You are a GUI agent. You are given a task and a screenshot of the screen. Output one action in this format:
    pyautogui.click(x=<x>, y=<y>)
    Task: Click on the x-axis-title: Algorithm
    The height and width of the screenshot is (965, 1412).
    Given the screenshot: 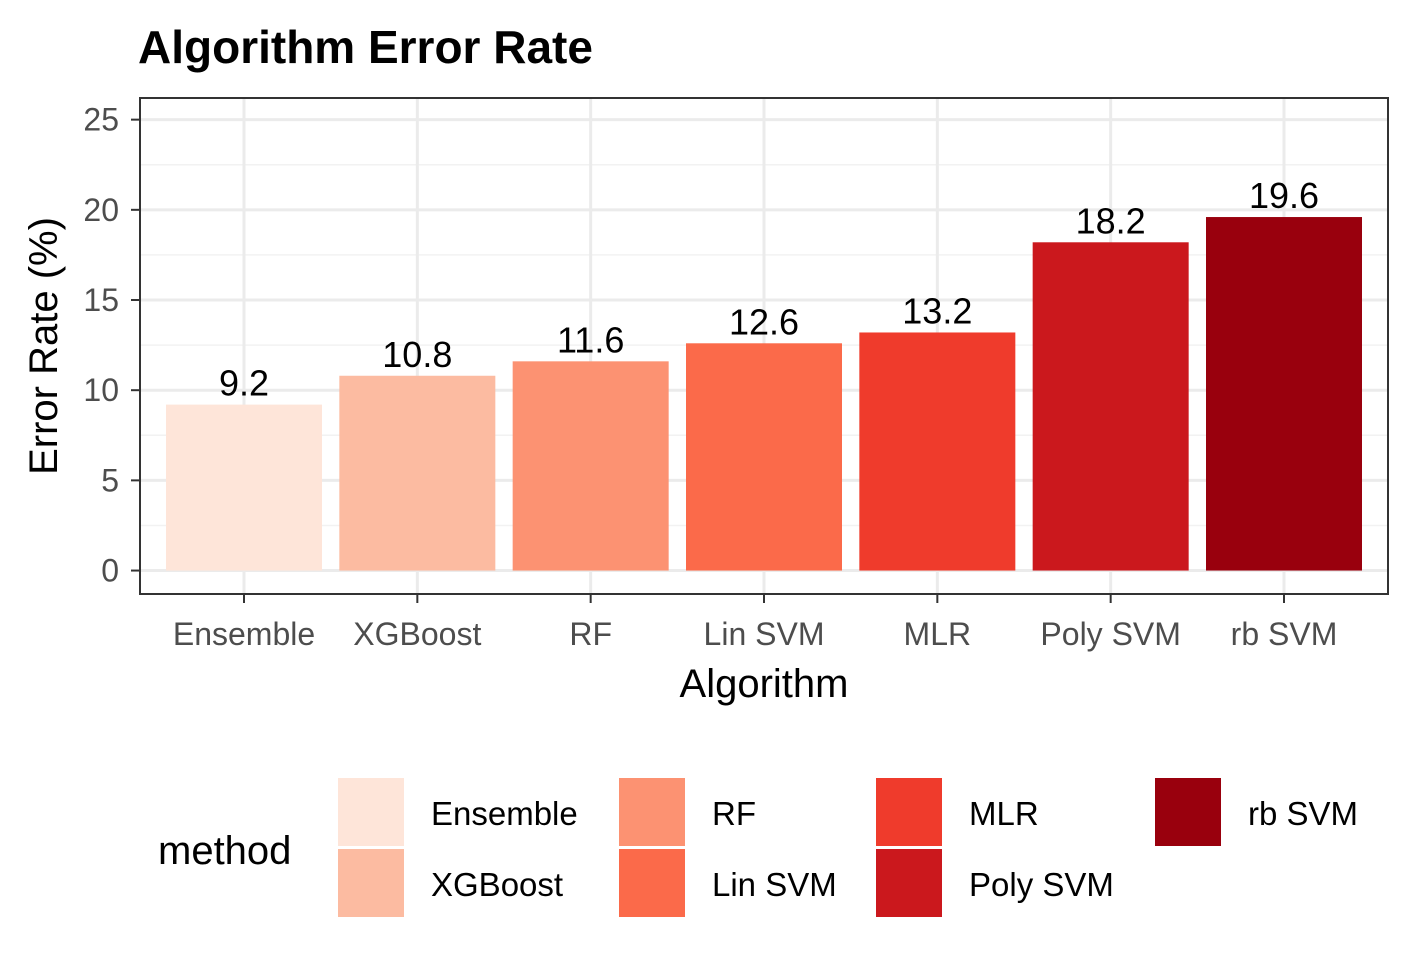 What is the action you would take?
    pyautogui.click(x=764, y=684)
    